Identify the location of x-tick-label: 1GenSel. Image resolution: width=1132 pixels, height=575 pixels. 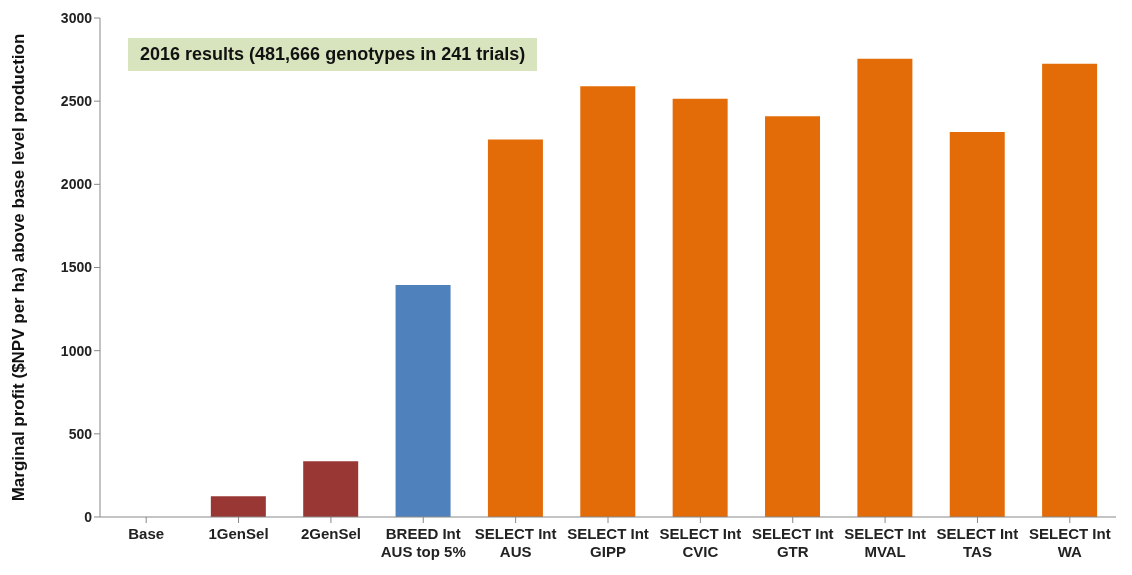
(238, 533).